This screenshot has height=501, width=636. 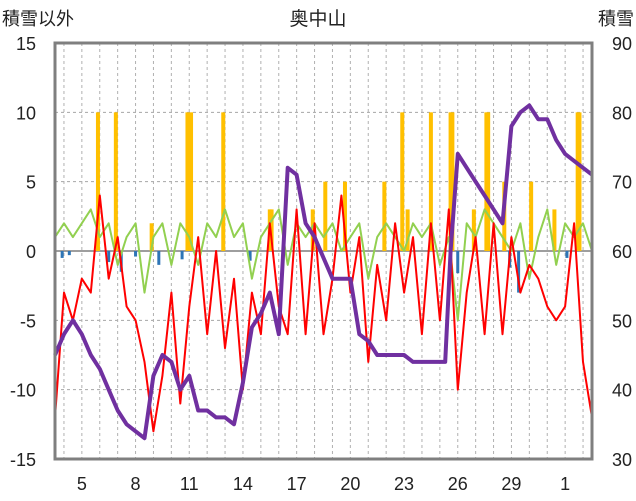 I want to click on y-left-tick-label: -5, so click(x=28, y=321).